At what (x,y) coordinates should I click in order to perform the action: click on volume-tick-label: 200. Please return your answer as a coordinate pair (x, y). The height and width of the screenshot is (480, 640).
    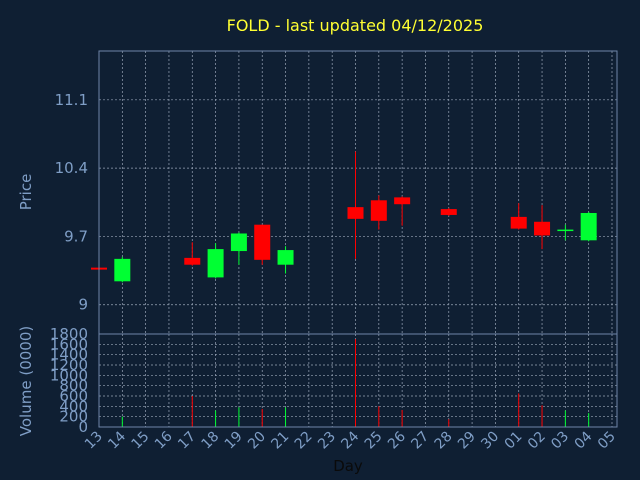
    Looking at the image, I should click on (73, 417).